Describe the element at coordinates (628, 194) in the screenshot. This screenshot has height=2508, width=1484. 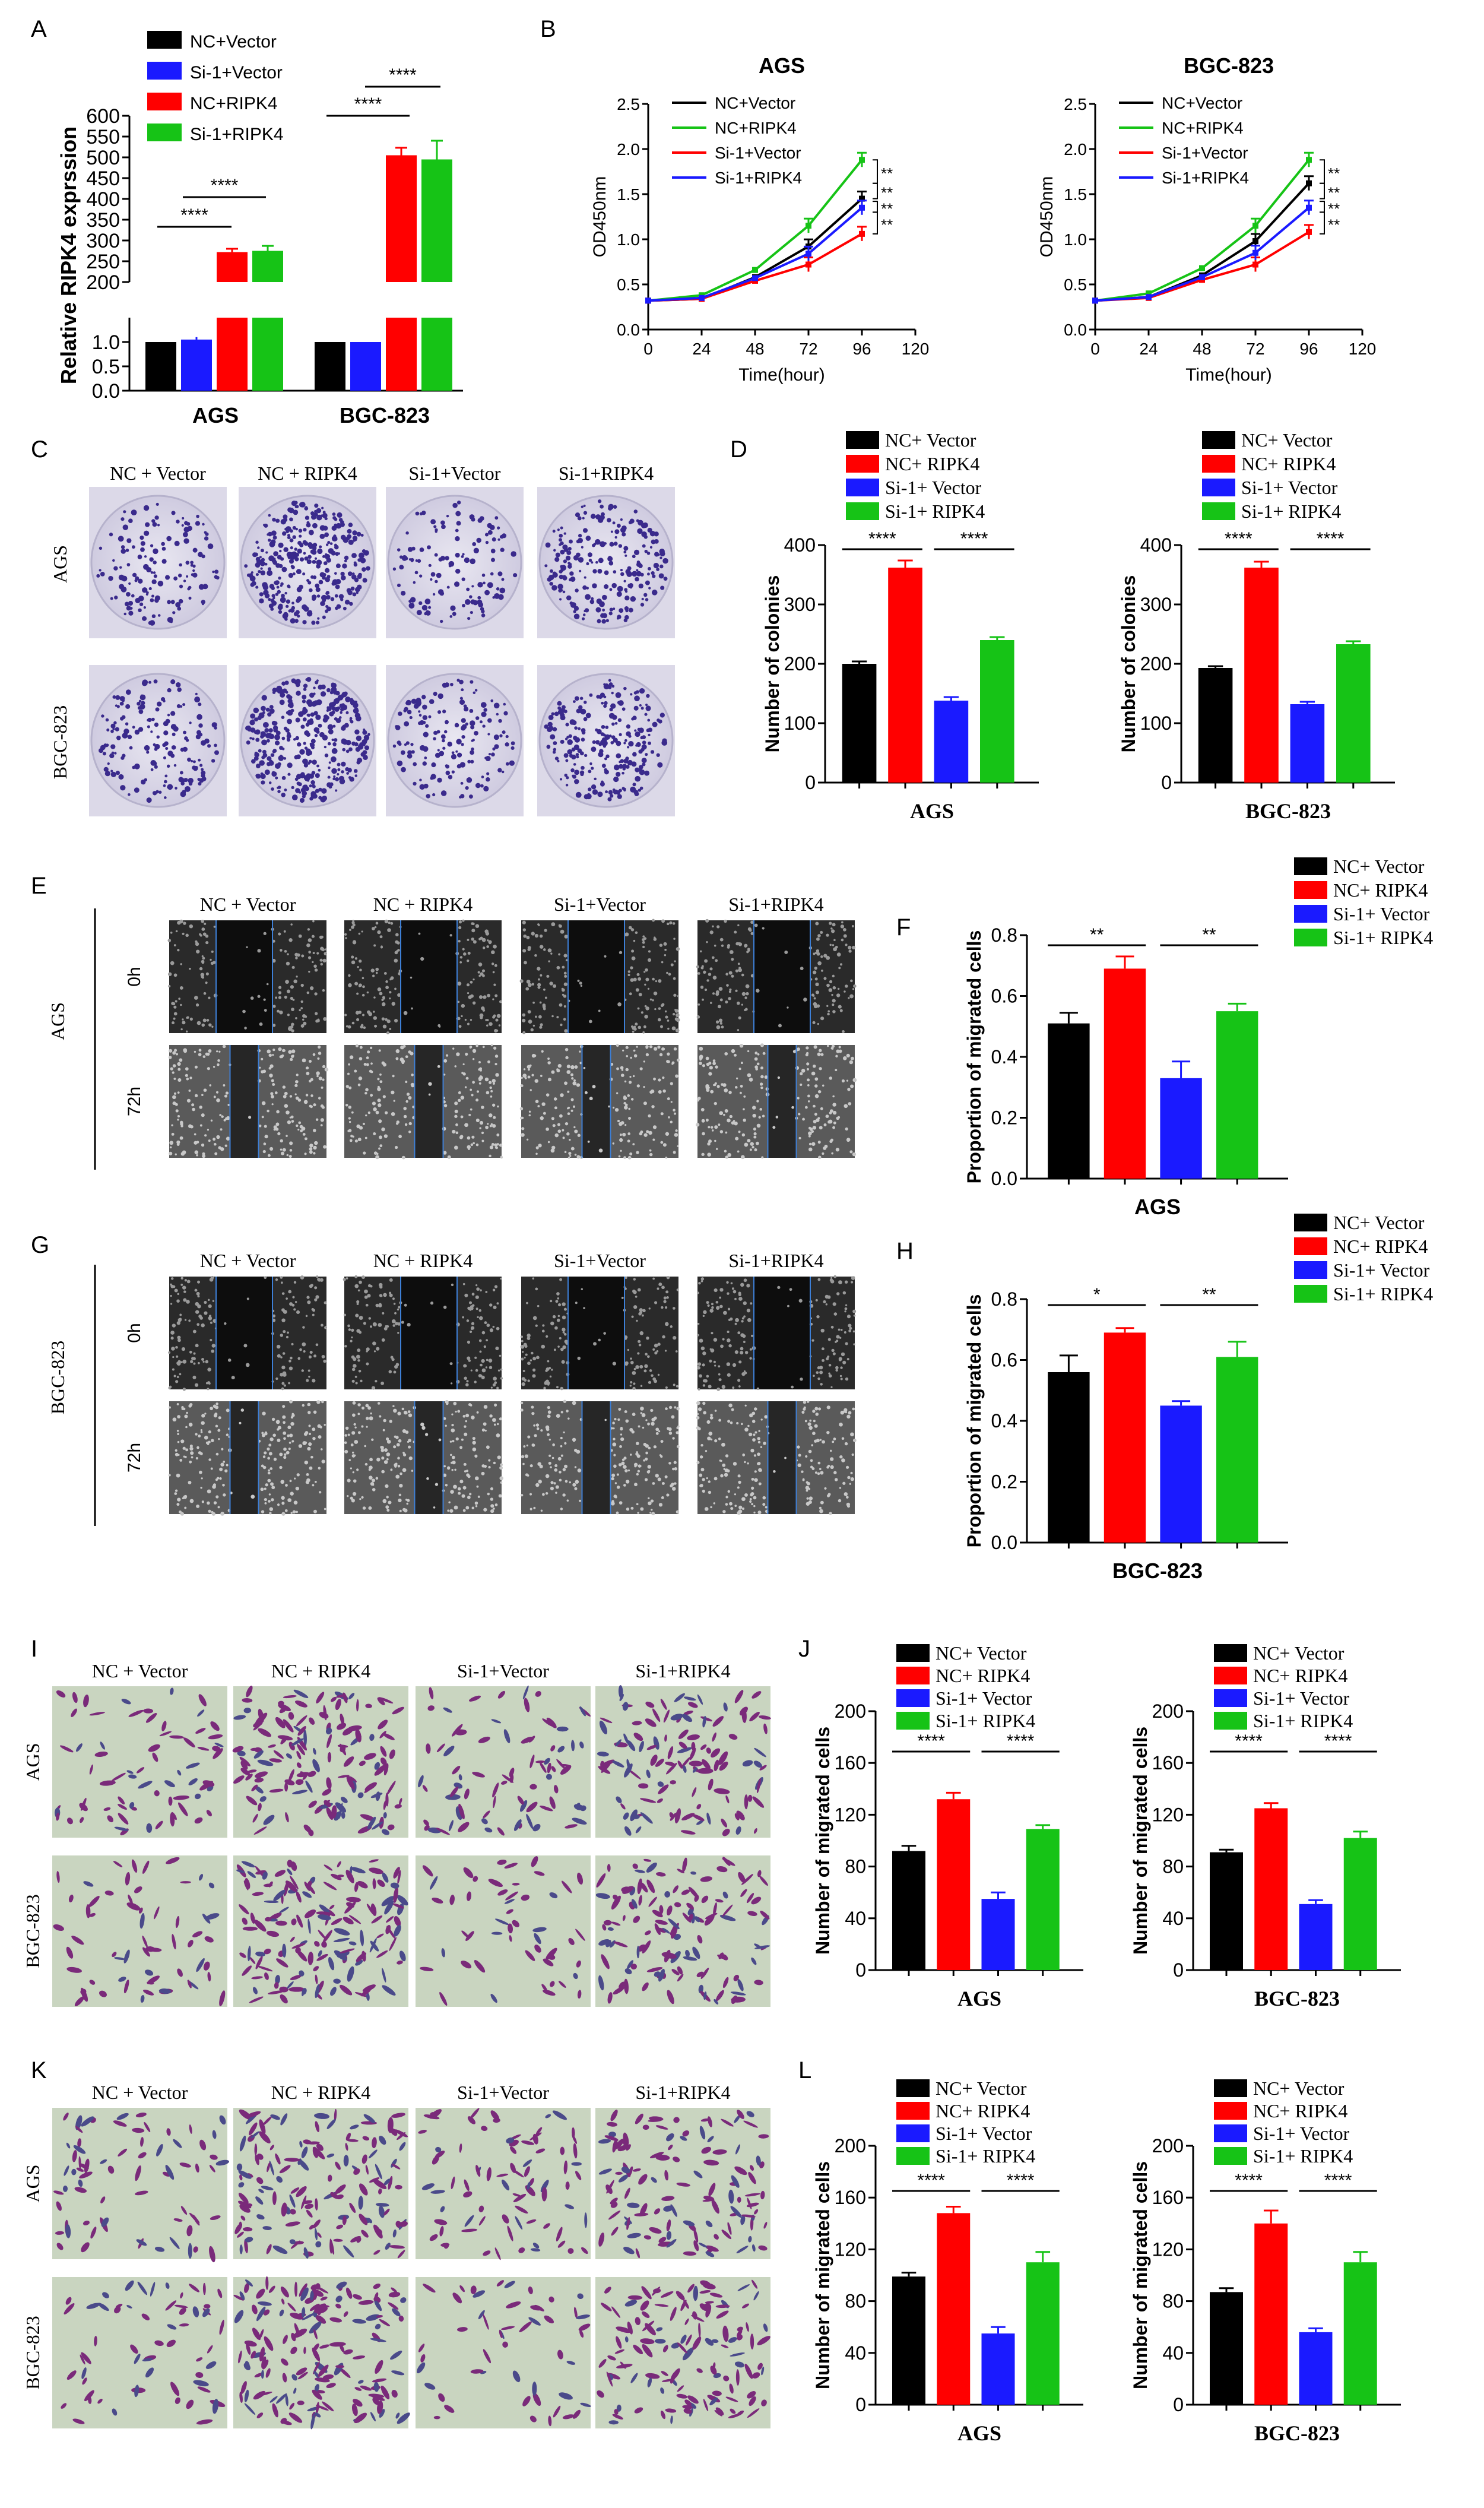
I see `y-tick-label: 1.5` at that location.